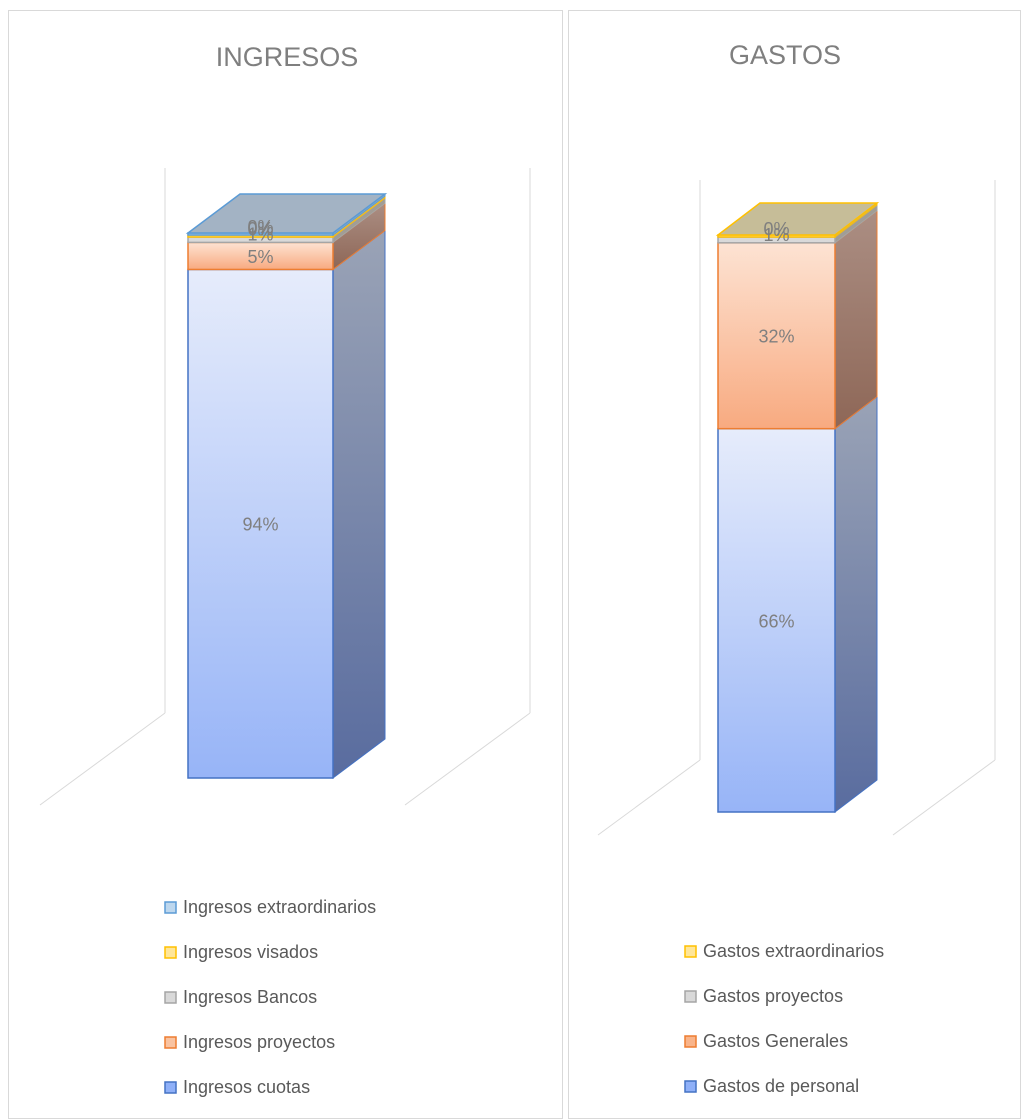  I want to click on ingresos-label-ingresos-visados: 0%, so click(260, 229).